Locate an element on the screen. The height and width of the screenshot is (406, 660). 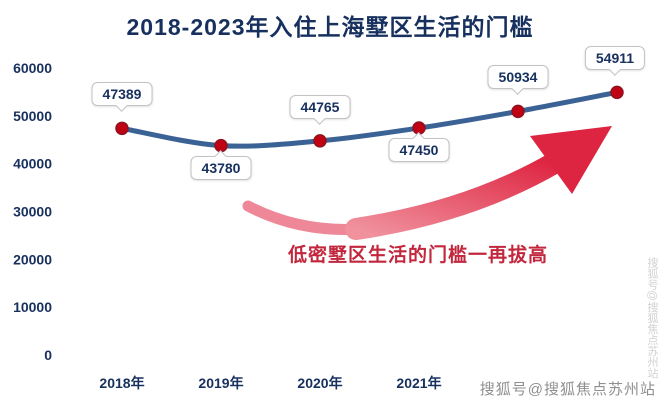
y-tick-label: 0 is located at coordinates (48, 355).